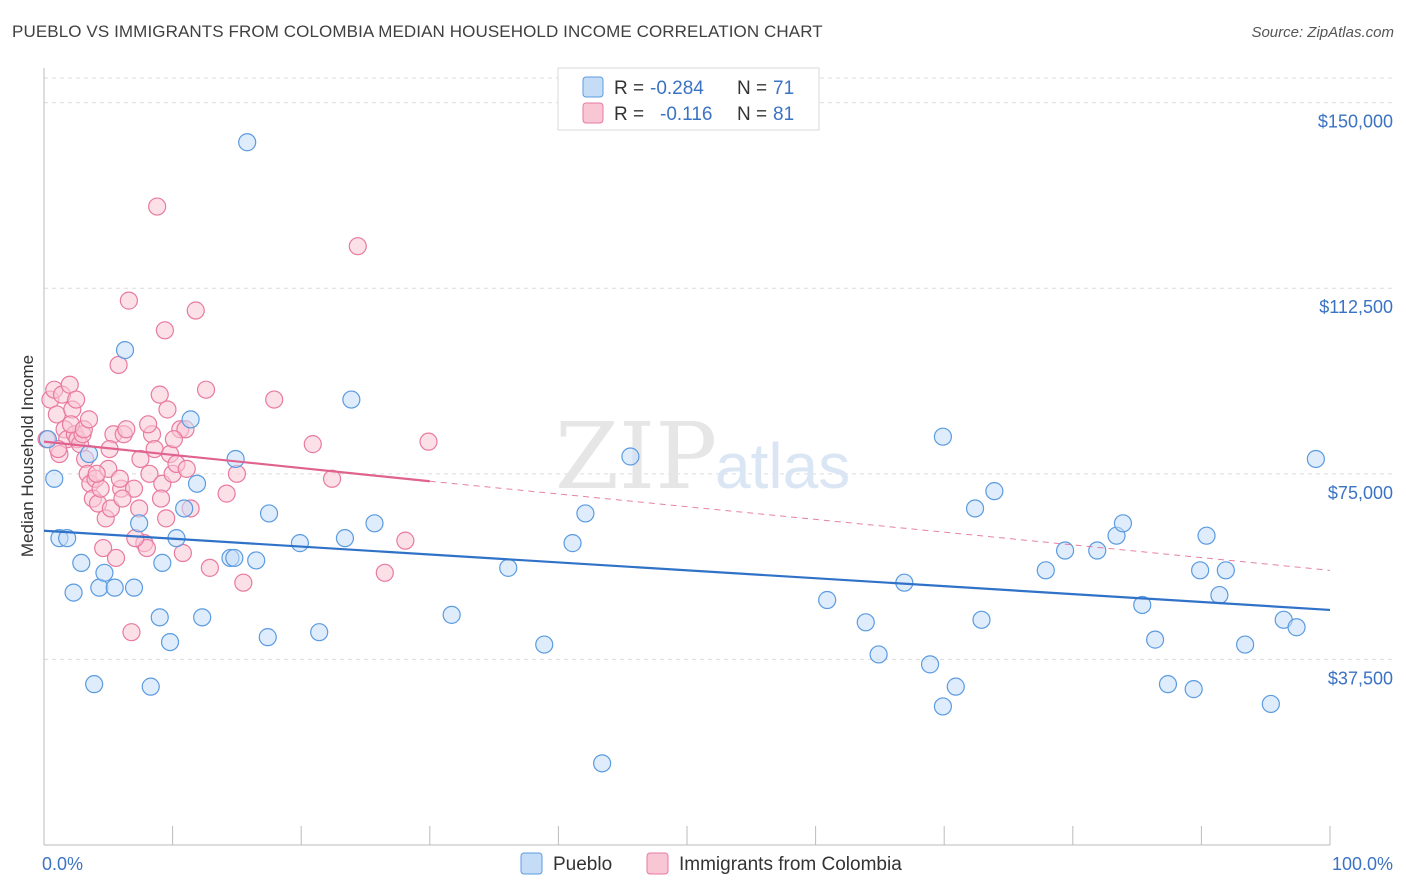  I want to click on legend-n-value-colombia: 81, so click(783, 114).